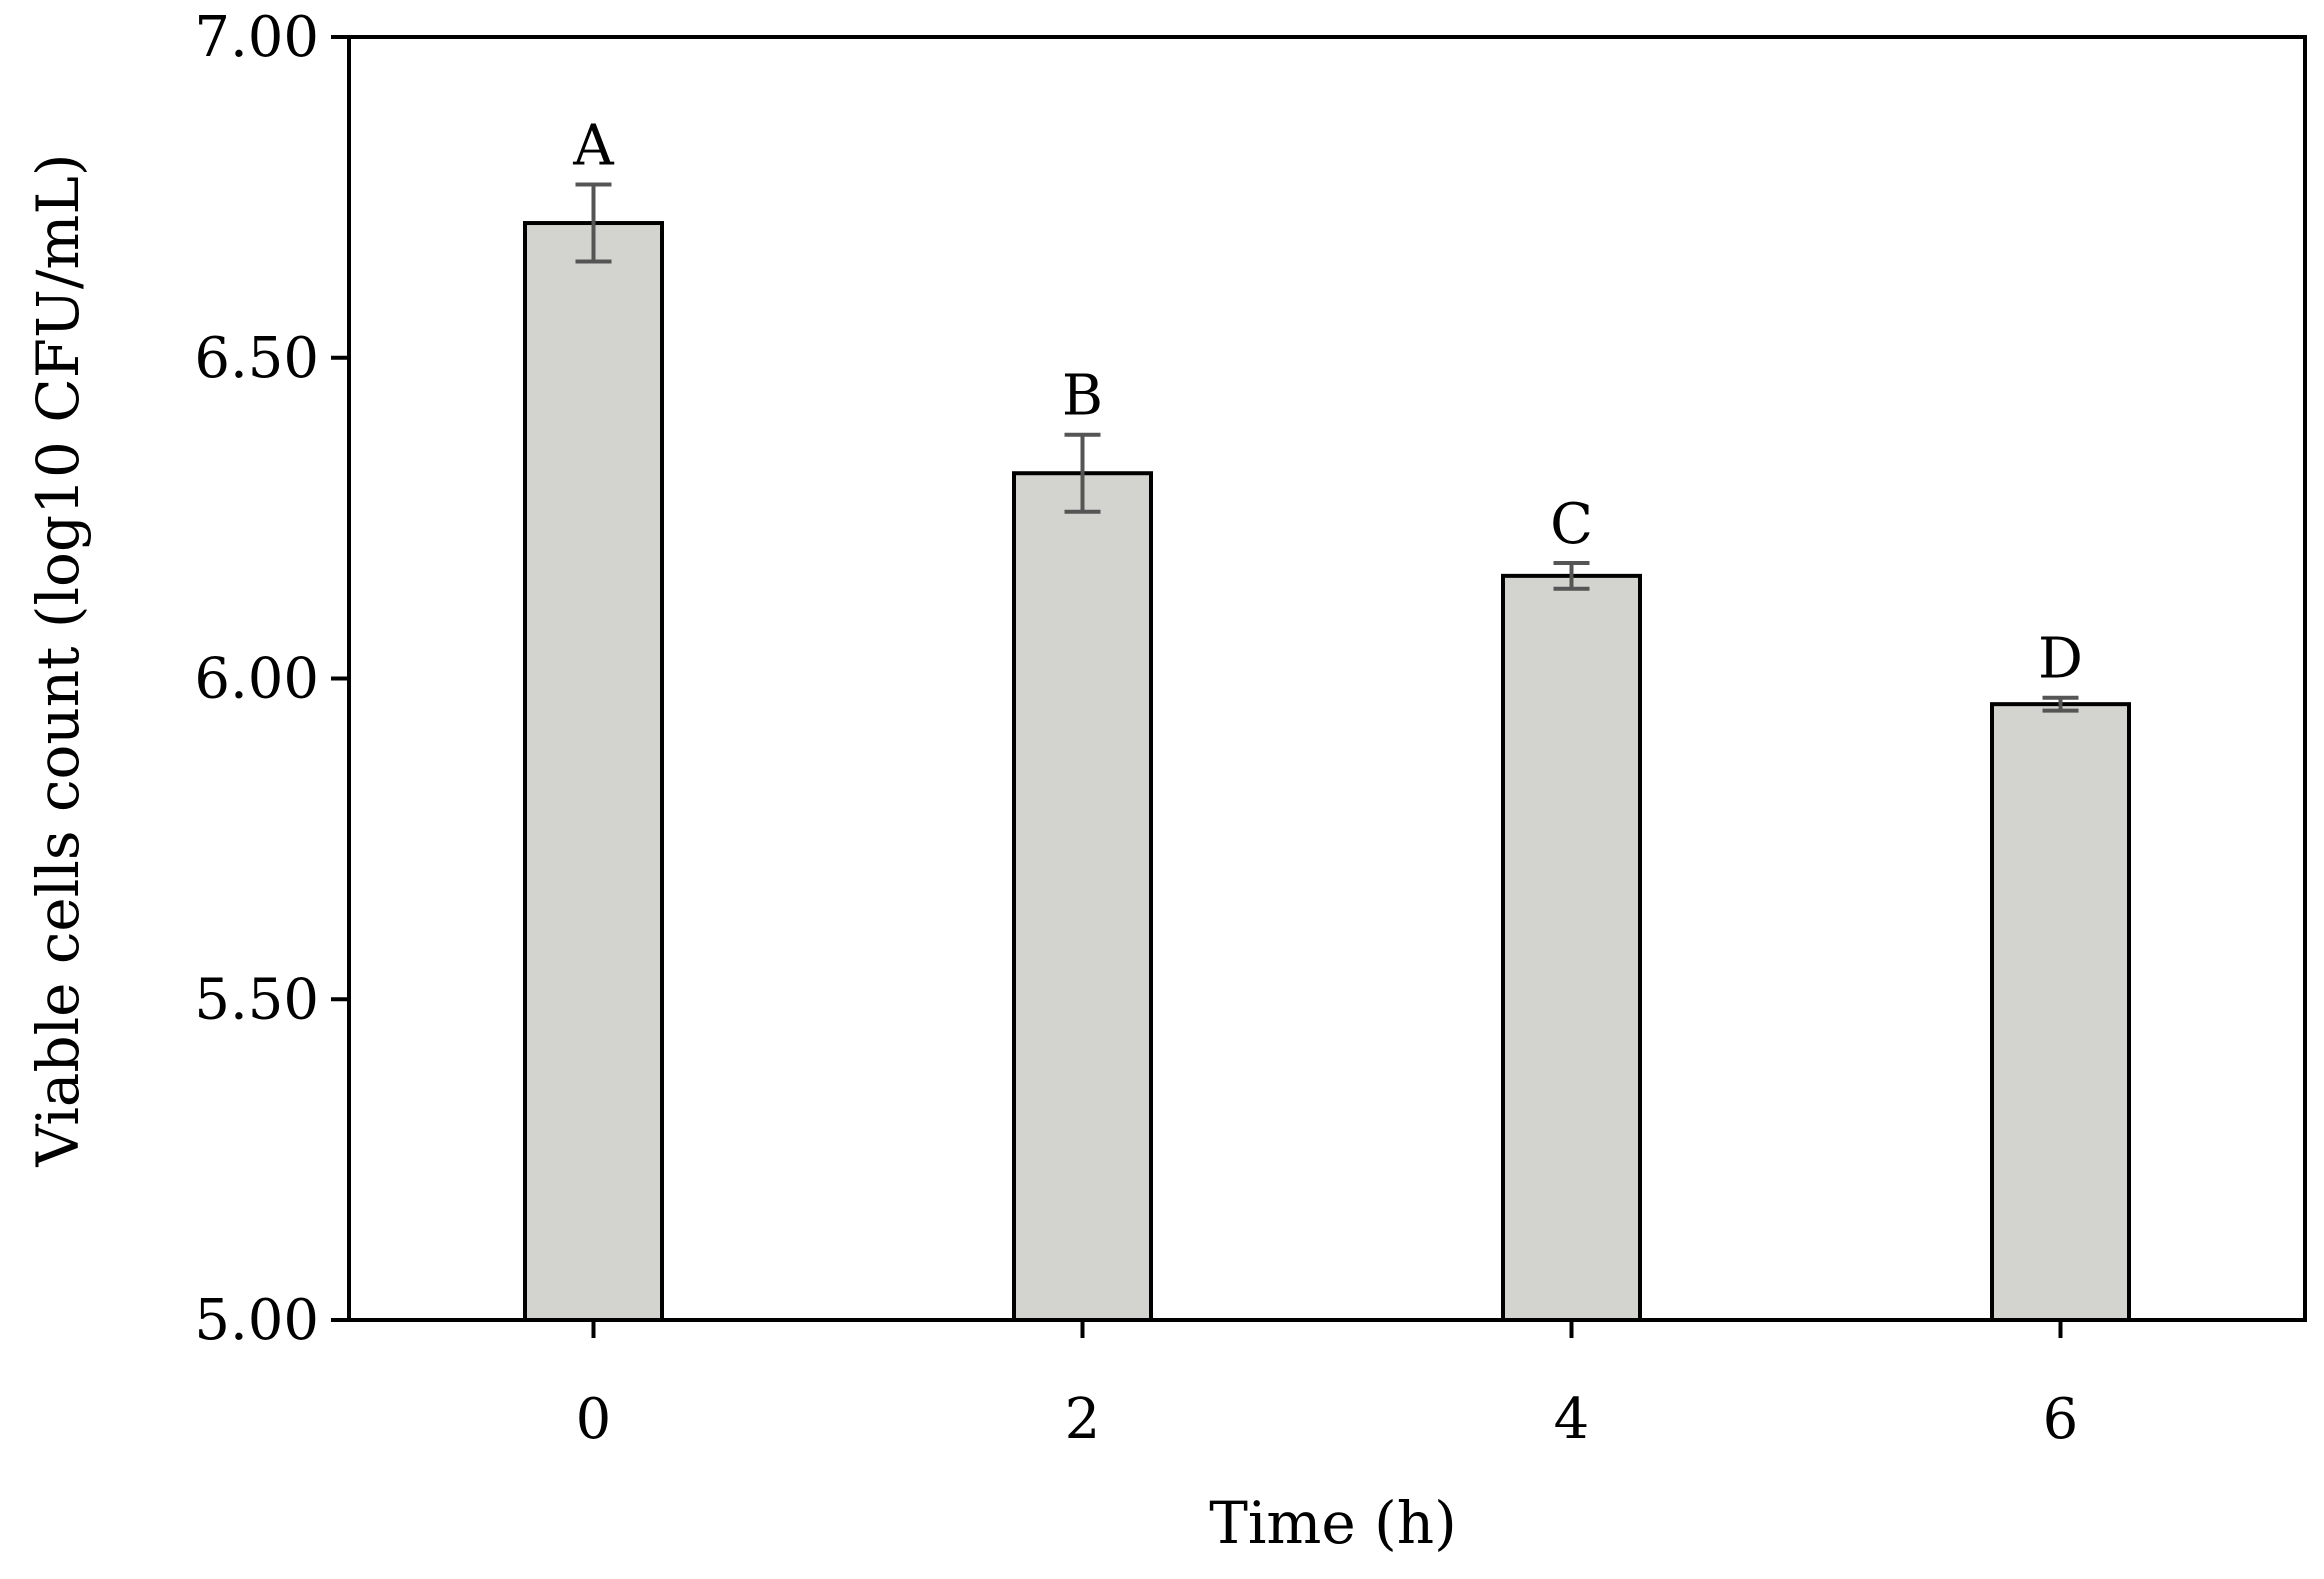 The width and height of the screenshot is (2324, 1579). Describe the element at coordinates (256, 1320) in the screenshot. I see `y-tick-label: 5.00` at that location.